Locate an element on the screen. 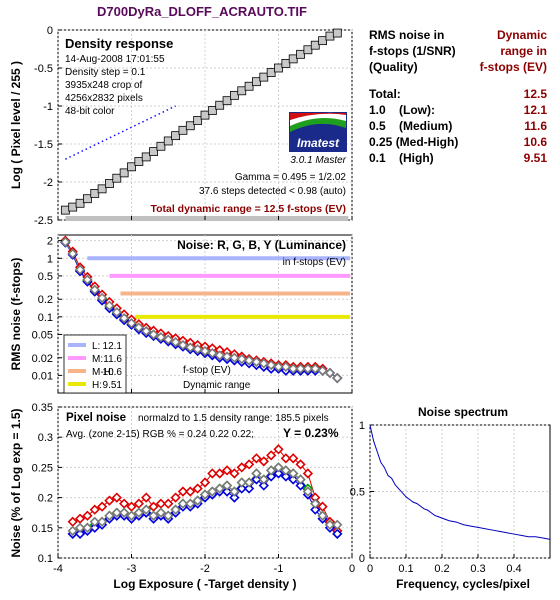 This screenshot has width=560, height=600. y-tick-label: 0.5 is located at coordinates (357, 493).